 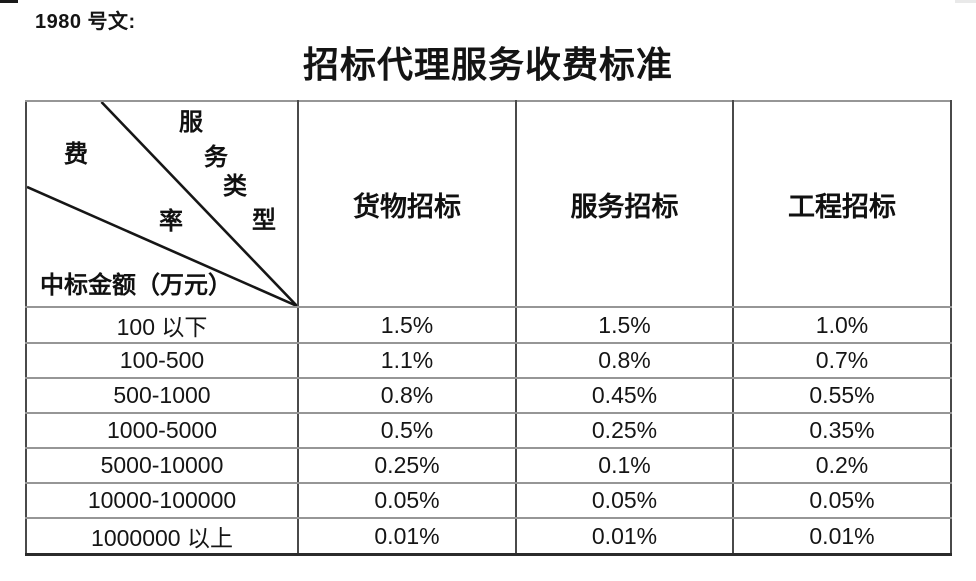 I want to click on corner-fee-rate-char: 率, so click(x=171, y=222).